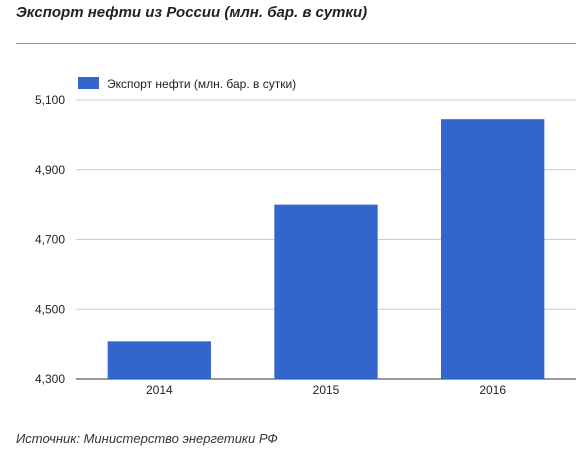 Image resolution: width=577 pixels, height=458 pixels. I want to click on y-tick-label: 4,500, so click(50, 309).